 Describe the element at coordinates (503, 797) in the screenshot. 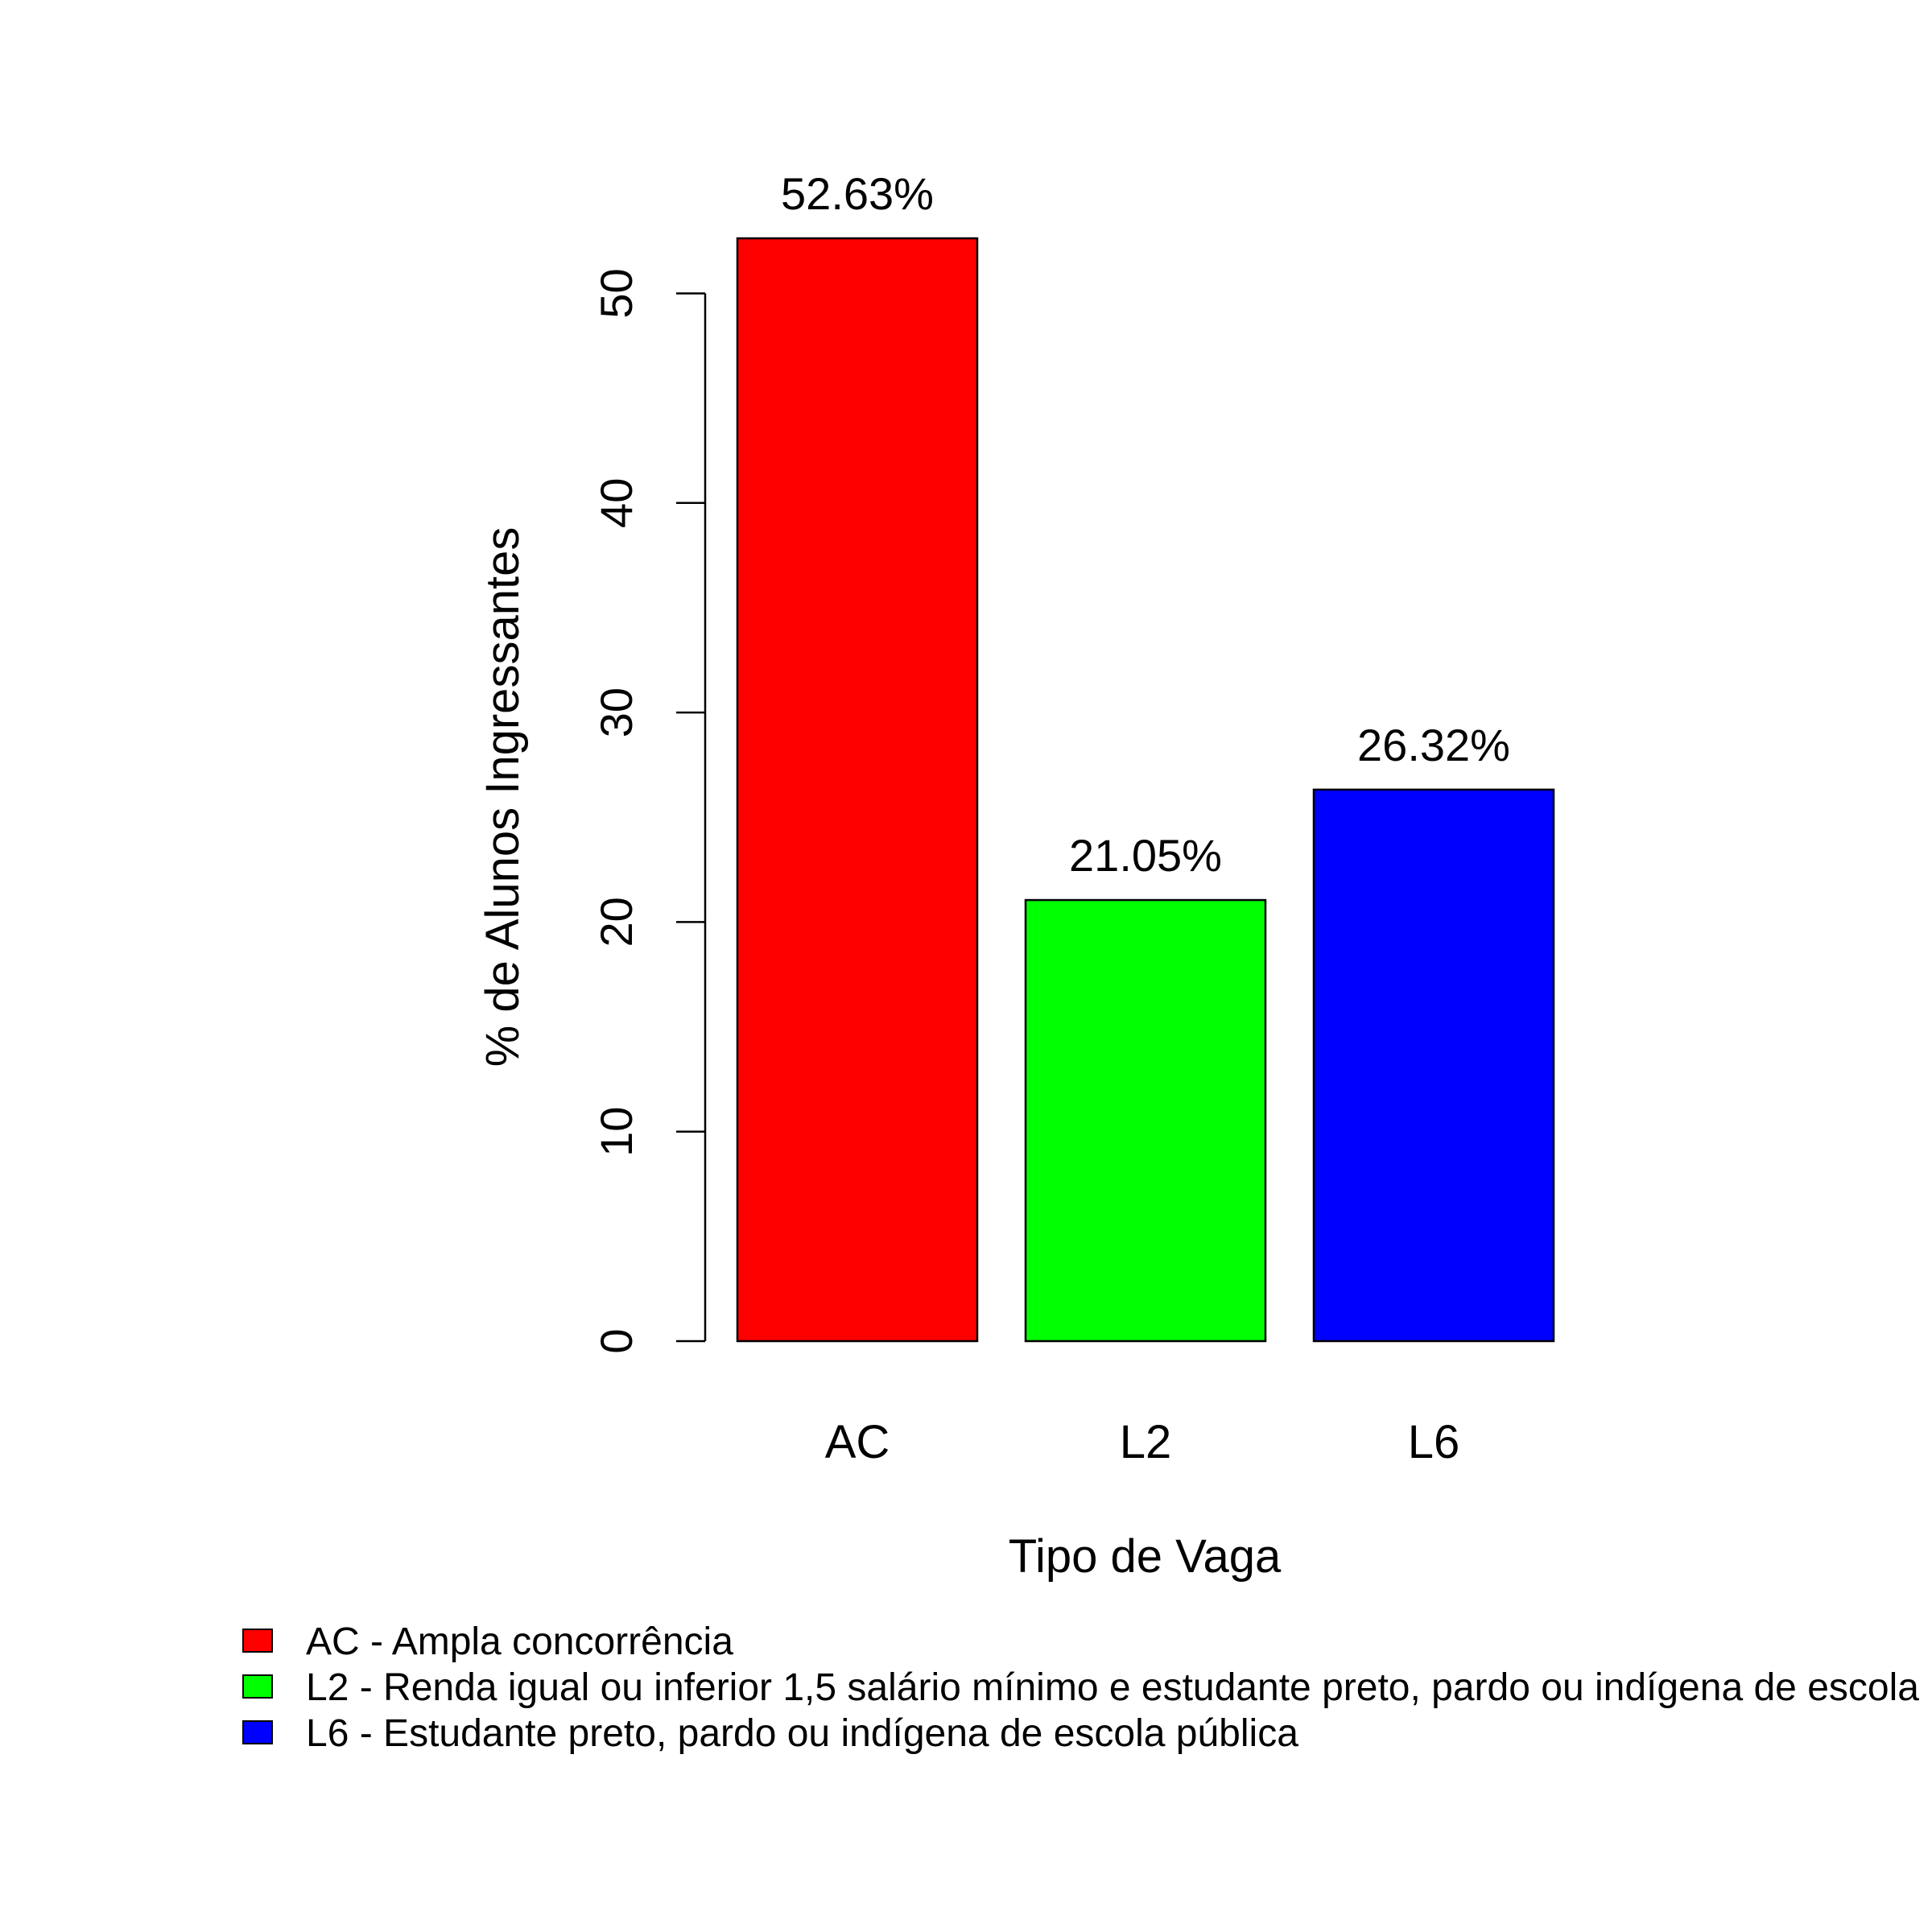

I see `y-axis-label: % de Alunos Ingressantes` at that location.